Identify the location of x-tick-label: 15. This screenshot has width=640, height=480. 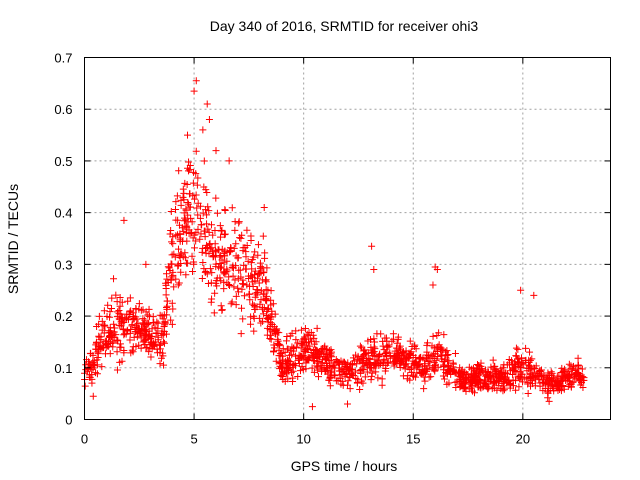
(413, 439).